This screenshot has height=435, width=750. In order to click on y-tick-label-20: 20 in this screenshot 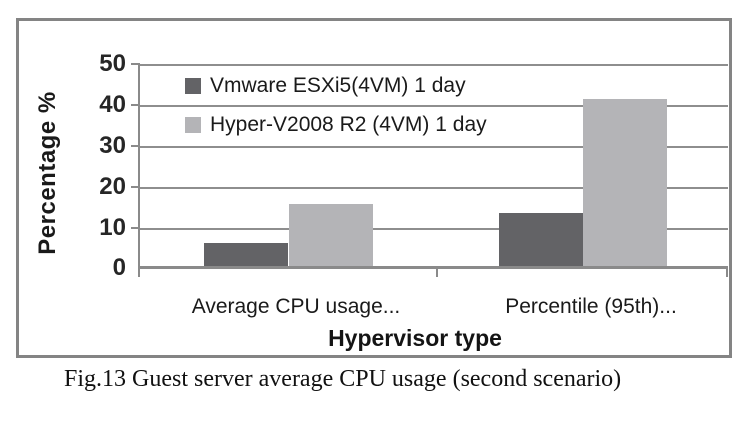, I will do `click(112, 186)`.